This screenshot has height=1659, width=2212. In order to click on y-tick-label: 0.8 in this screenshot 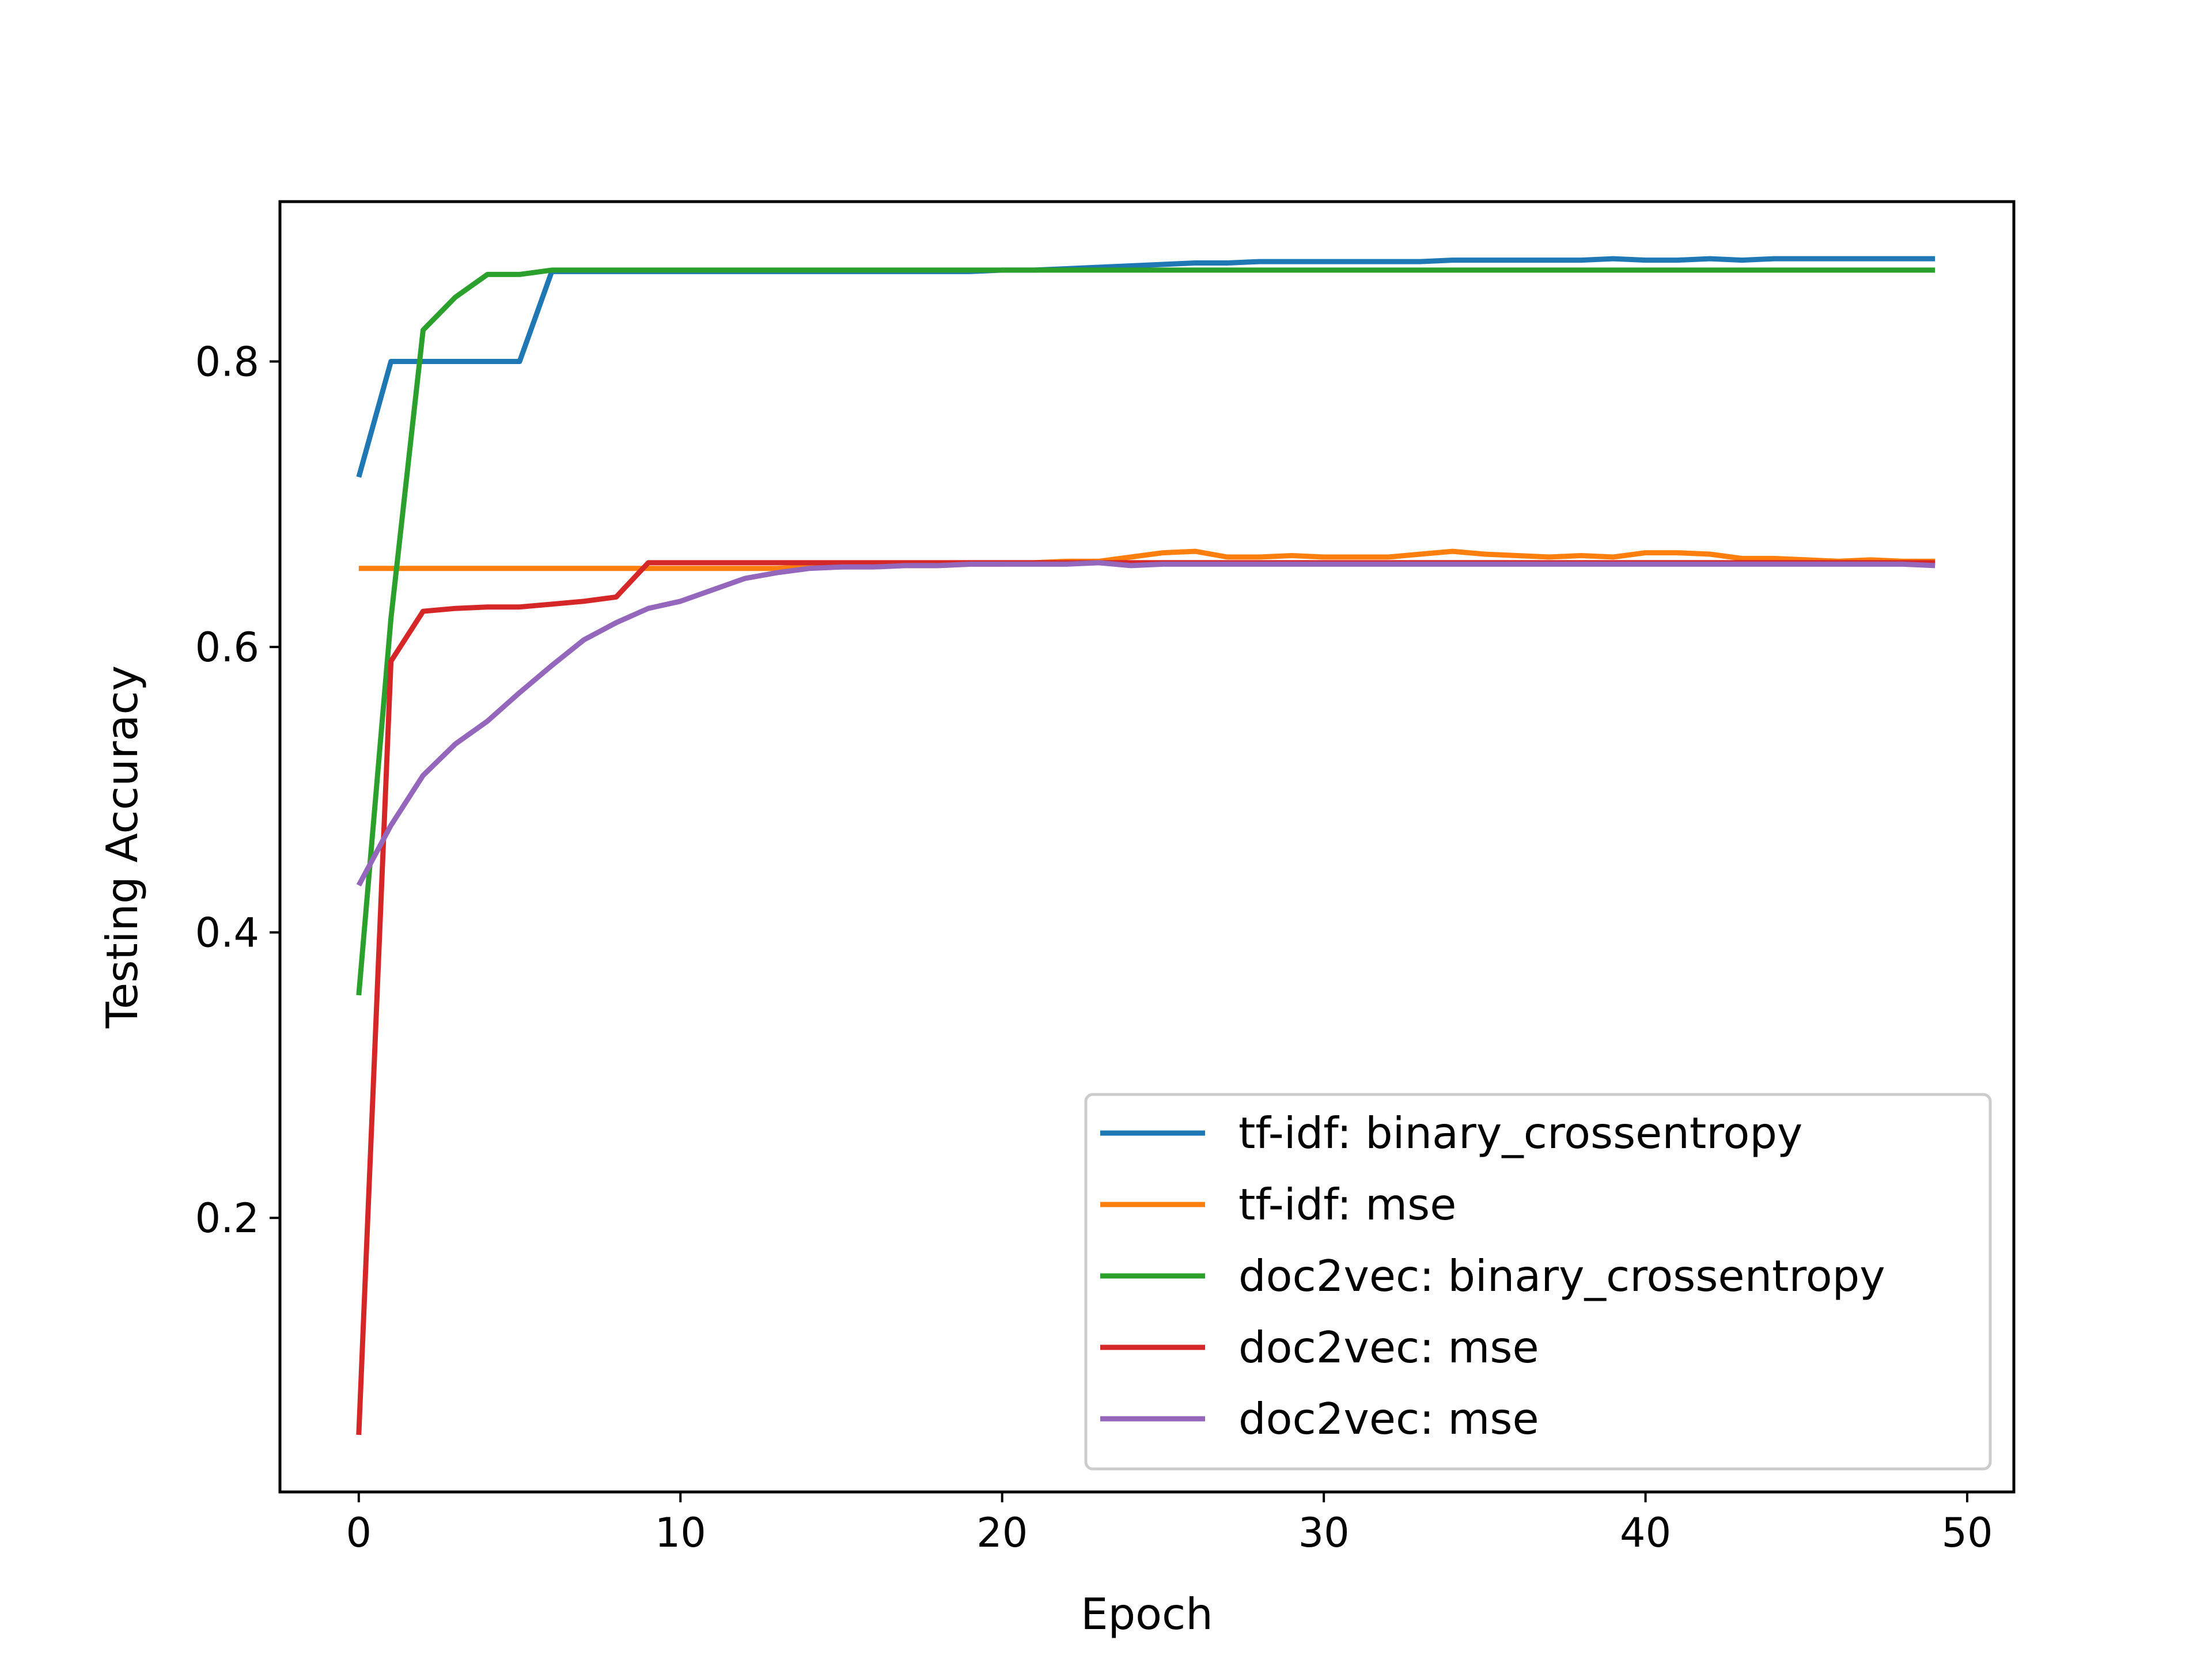, I will do `click(227, 362)`.